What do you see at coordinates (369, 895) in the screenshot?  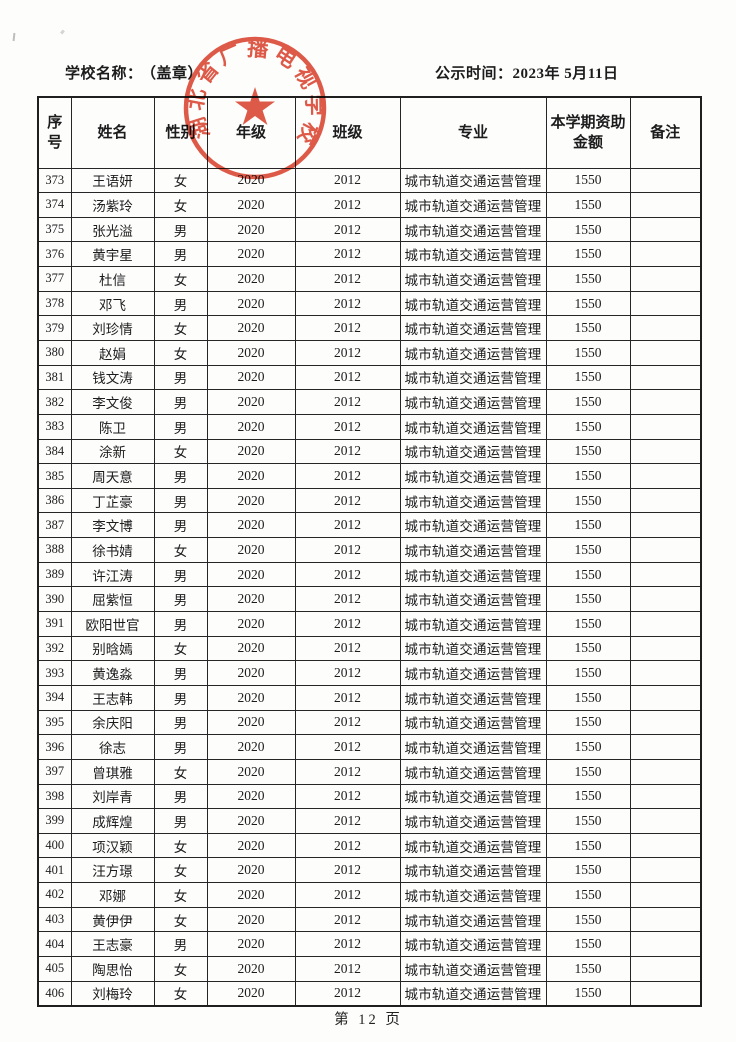 I see `table-row: 402 邓娜女 2020 2012 城市轨道交通运营管理 1550` at bounding box center [369, 895].